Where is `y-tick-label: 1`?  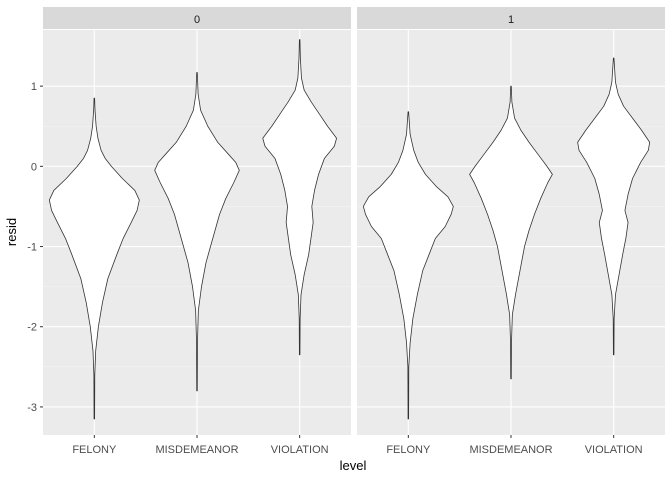 y-tick-label: 1 is located at coordinates (34, 87).